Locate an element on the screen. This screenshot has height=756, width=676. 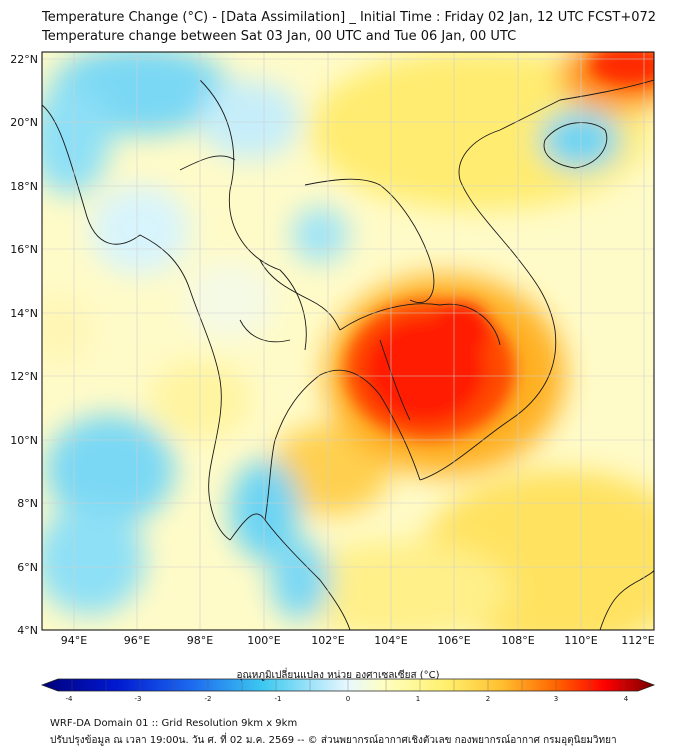
lat-label: 4°N is located at coordinates (27, 630).